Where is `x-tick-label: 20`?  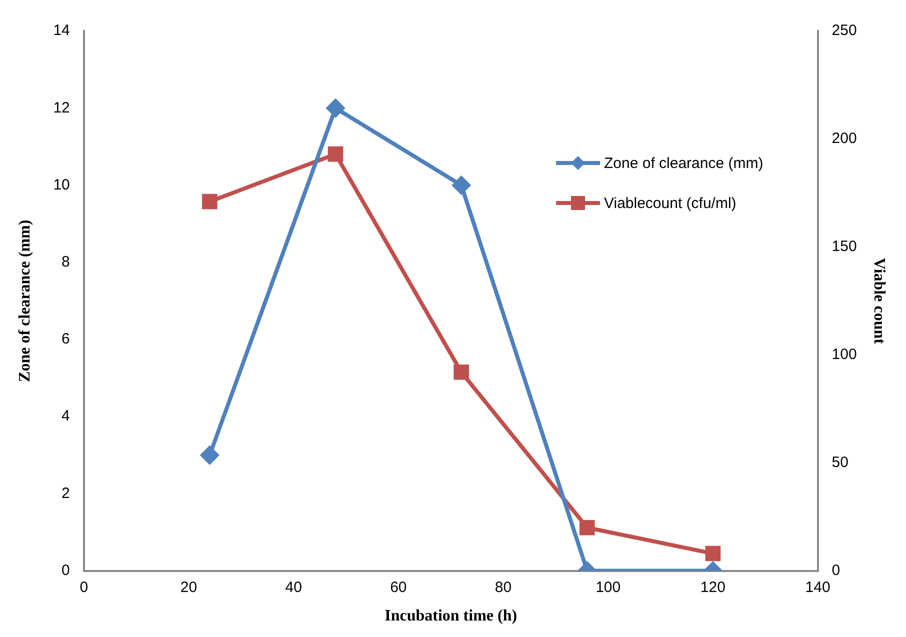 x-tick-label: 20 is located at coordinates (189, 587).